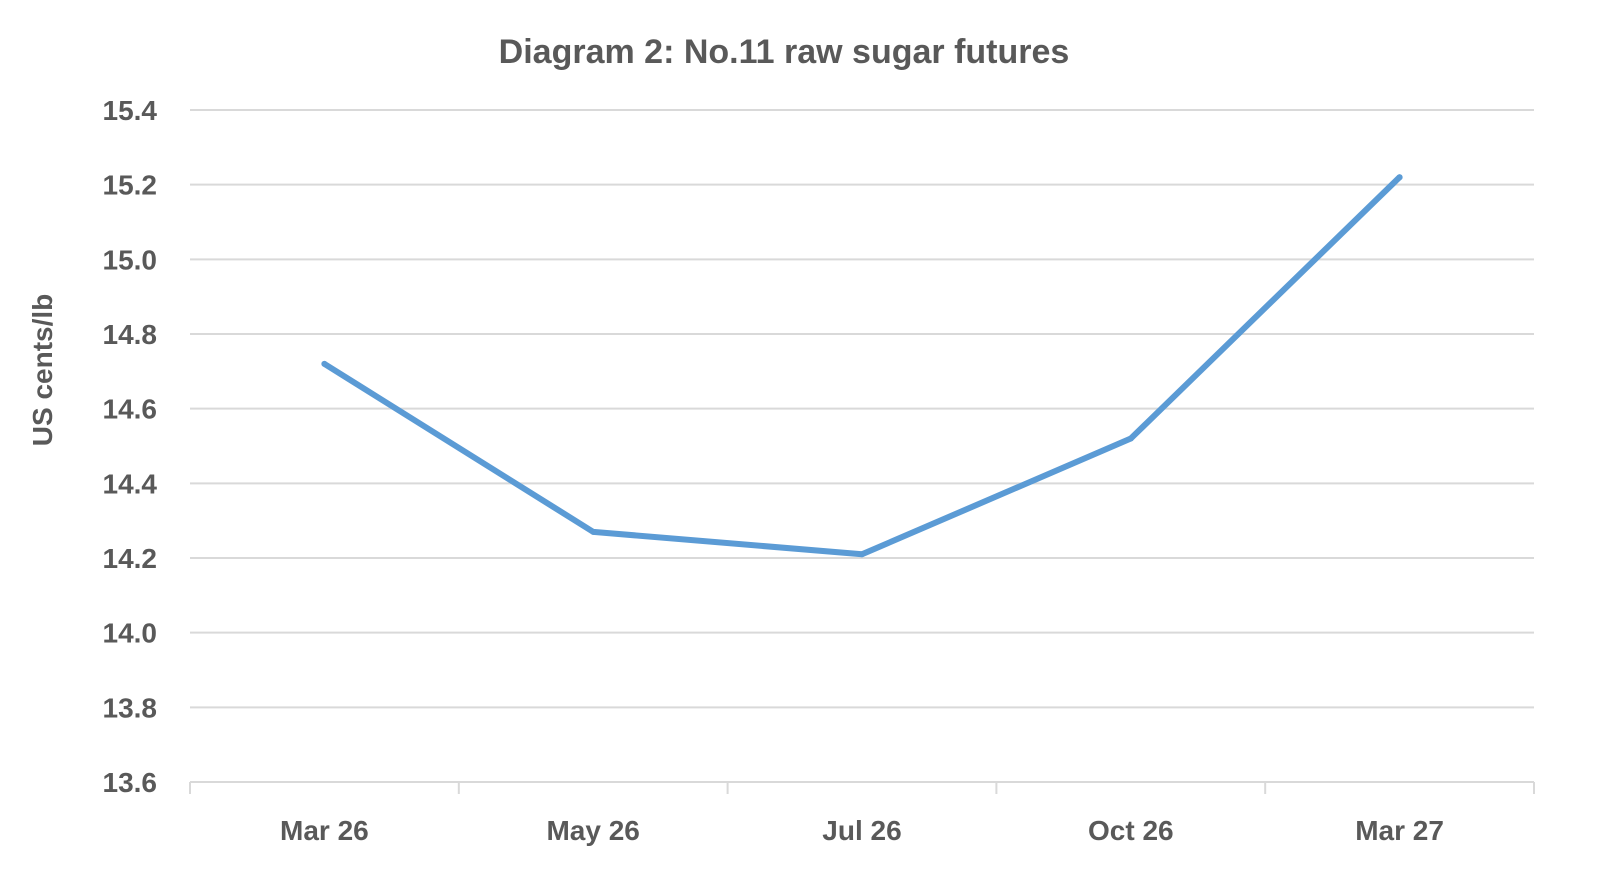 Image resolution: width=1598 pixels, height=888 pixels. What do you see at coordinates (130, 707) in the screenshot?
I see `y-tick-label: 13.8` at bounding box center [130, 707].